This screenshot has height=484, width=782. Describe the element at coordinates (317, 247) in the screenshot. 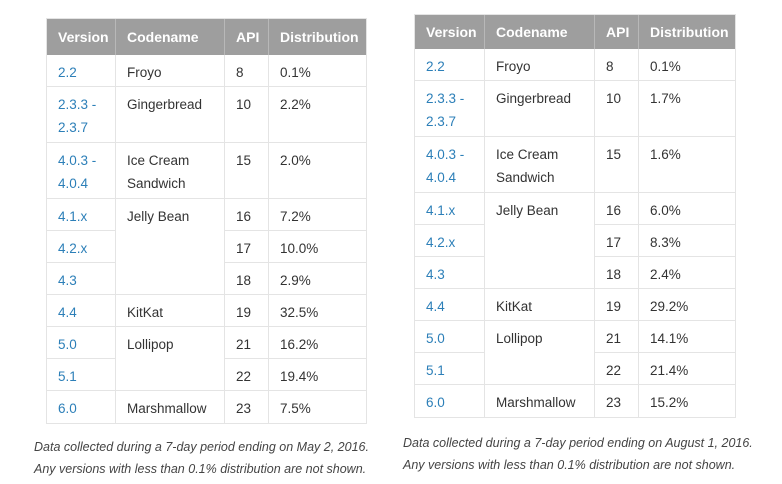

I see `distribution-cell: 10.0%` at that location.